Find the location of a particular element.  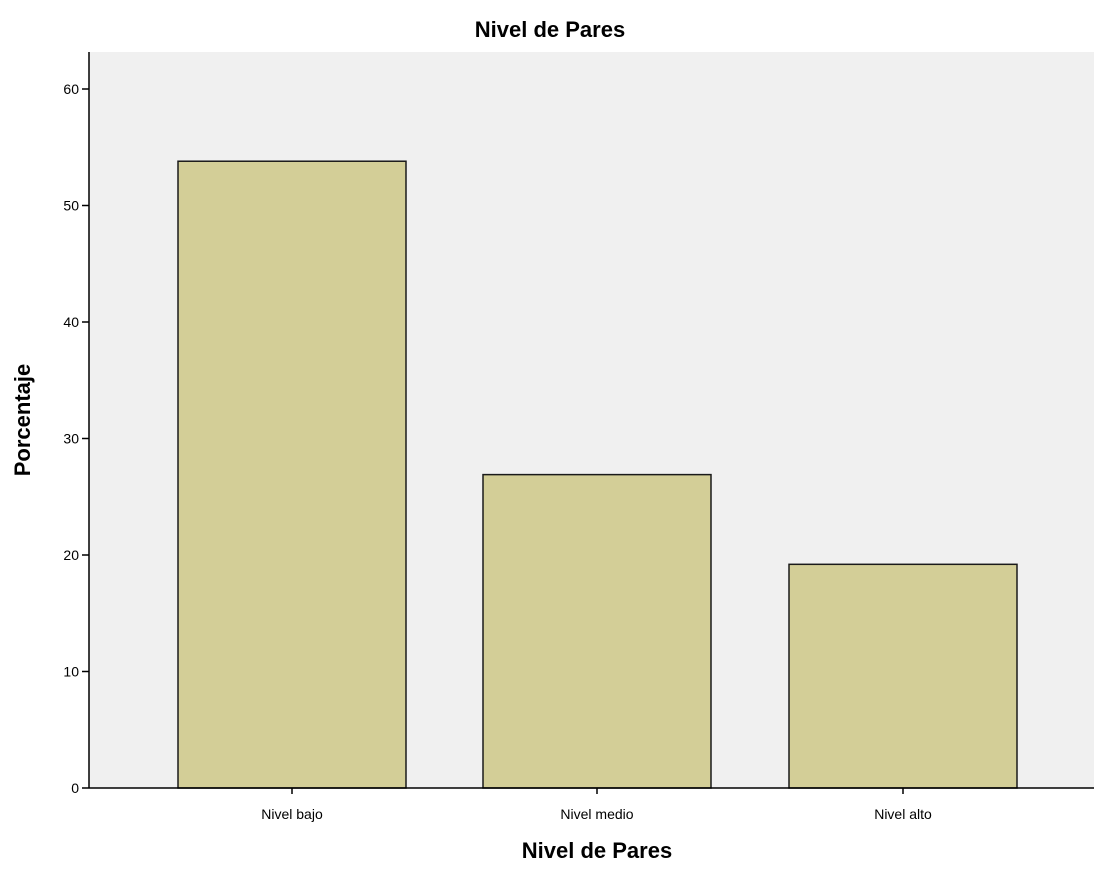

y-axis-title: Porcentaje is located at coordinates (22, 420).